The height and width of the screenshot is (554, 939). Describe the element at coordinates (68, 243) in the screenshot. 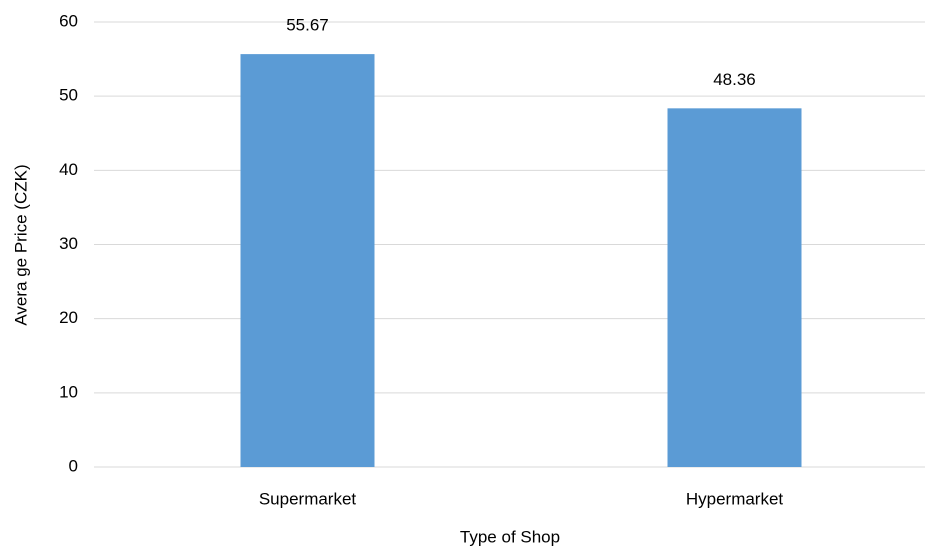

I see `y-tick-label: 30` at that location.